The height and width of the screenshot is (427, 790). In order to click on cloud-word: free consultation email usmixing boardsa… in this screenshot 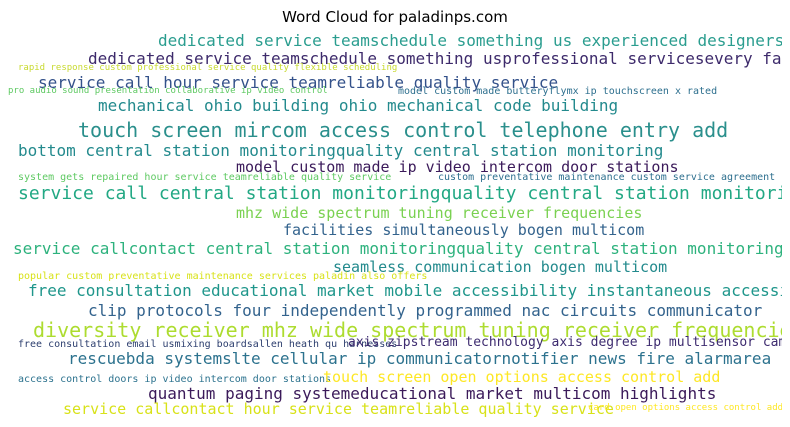, I will do `click(208, 344)`.